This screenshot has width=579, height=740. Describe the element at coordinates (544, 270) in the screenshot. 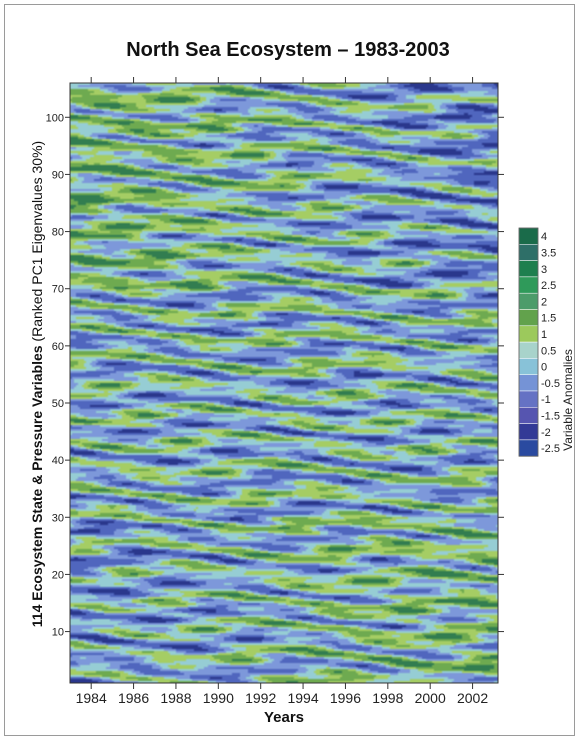

I see `colorbar-level-label: 3` at that location.